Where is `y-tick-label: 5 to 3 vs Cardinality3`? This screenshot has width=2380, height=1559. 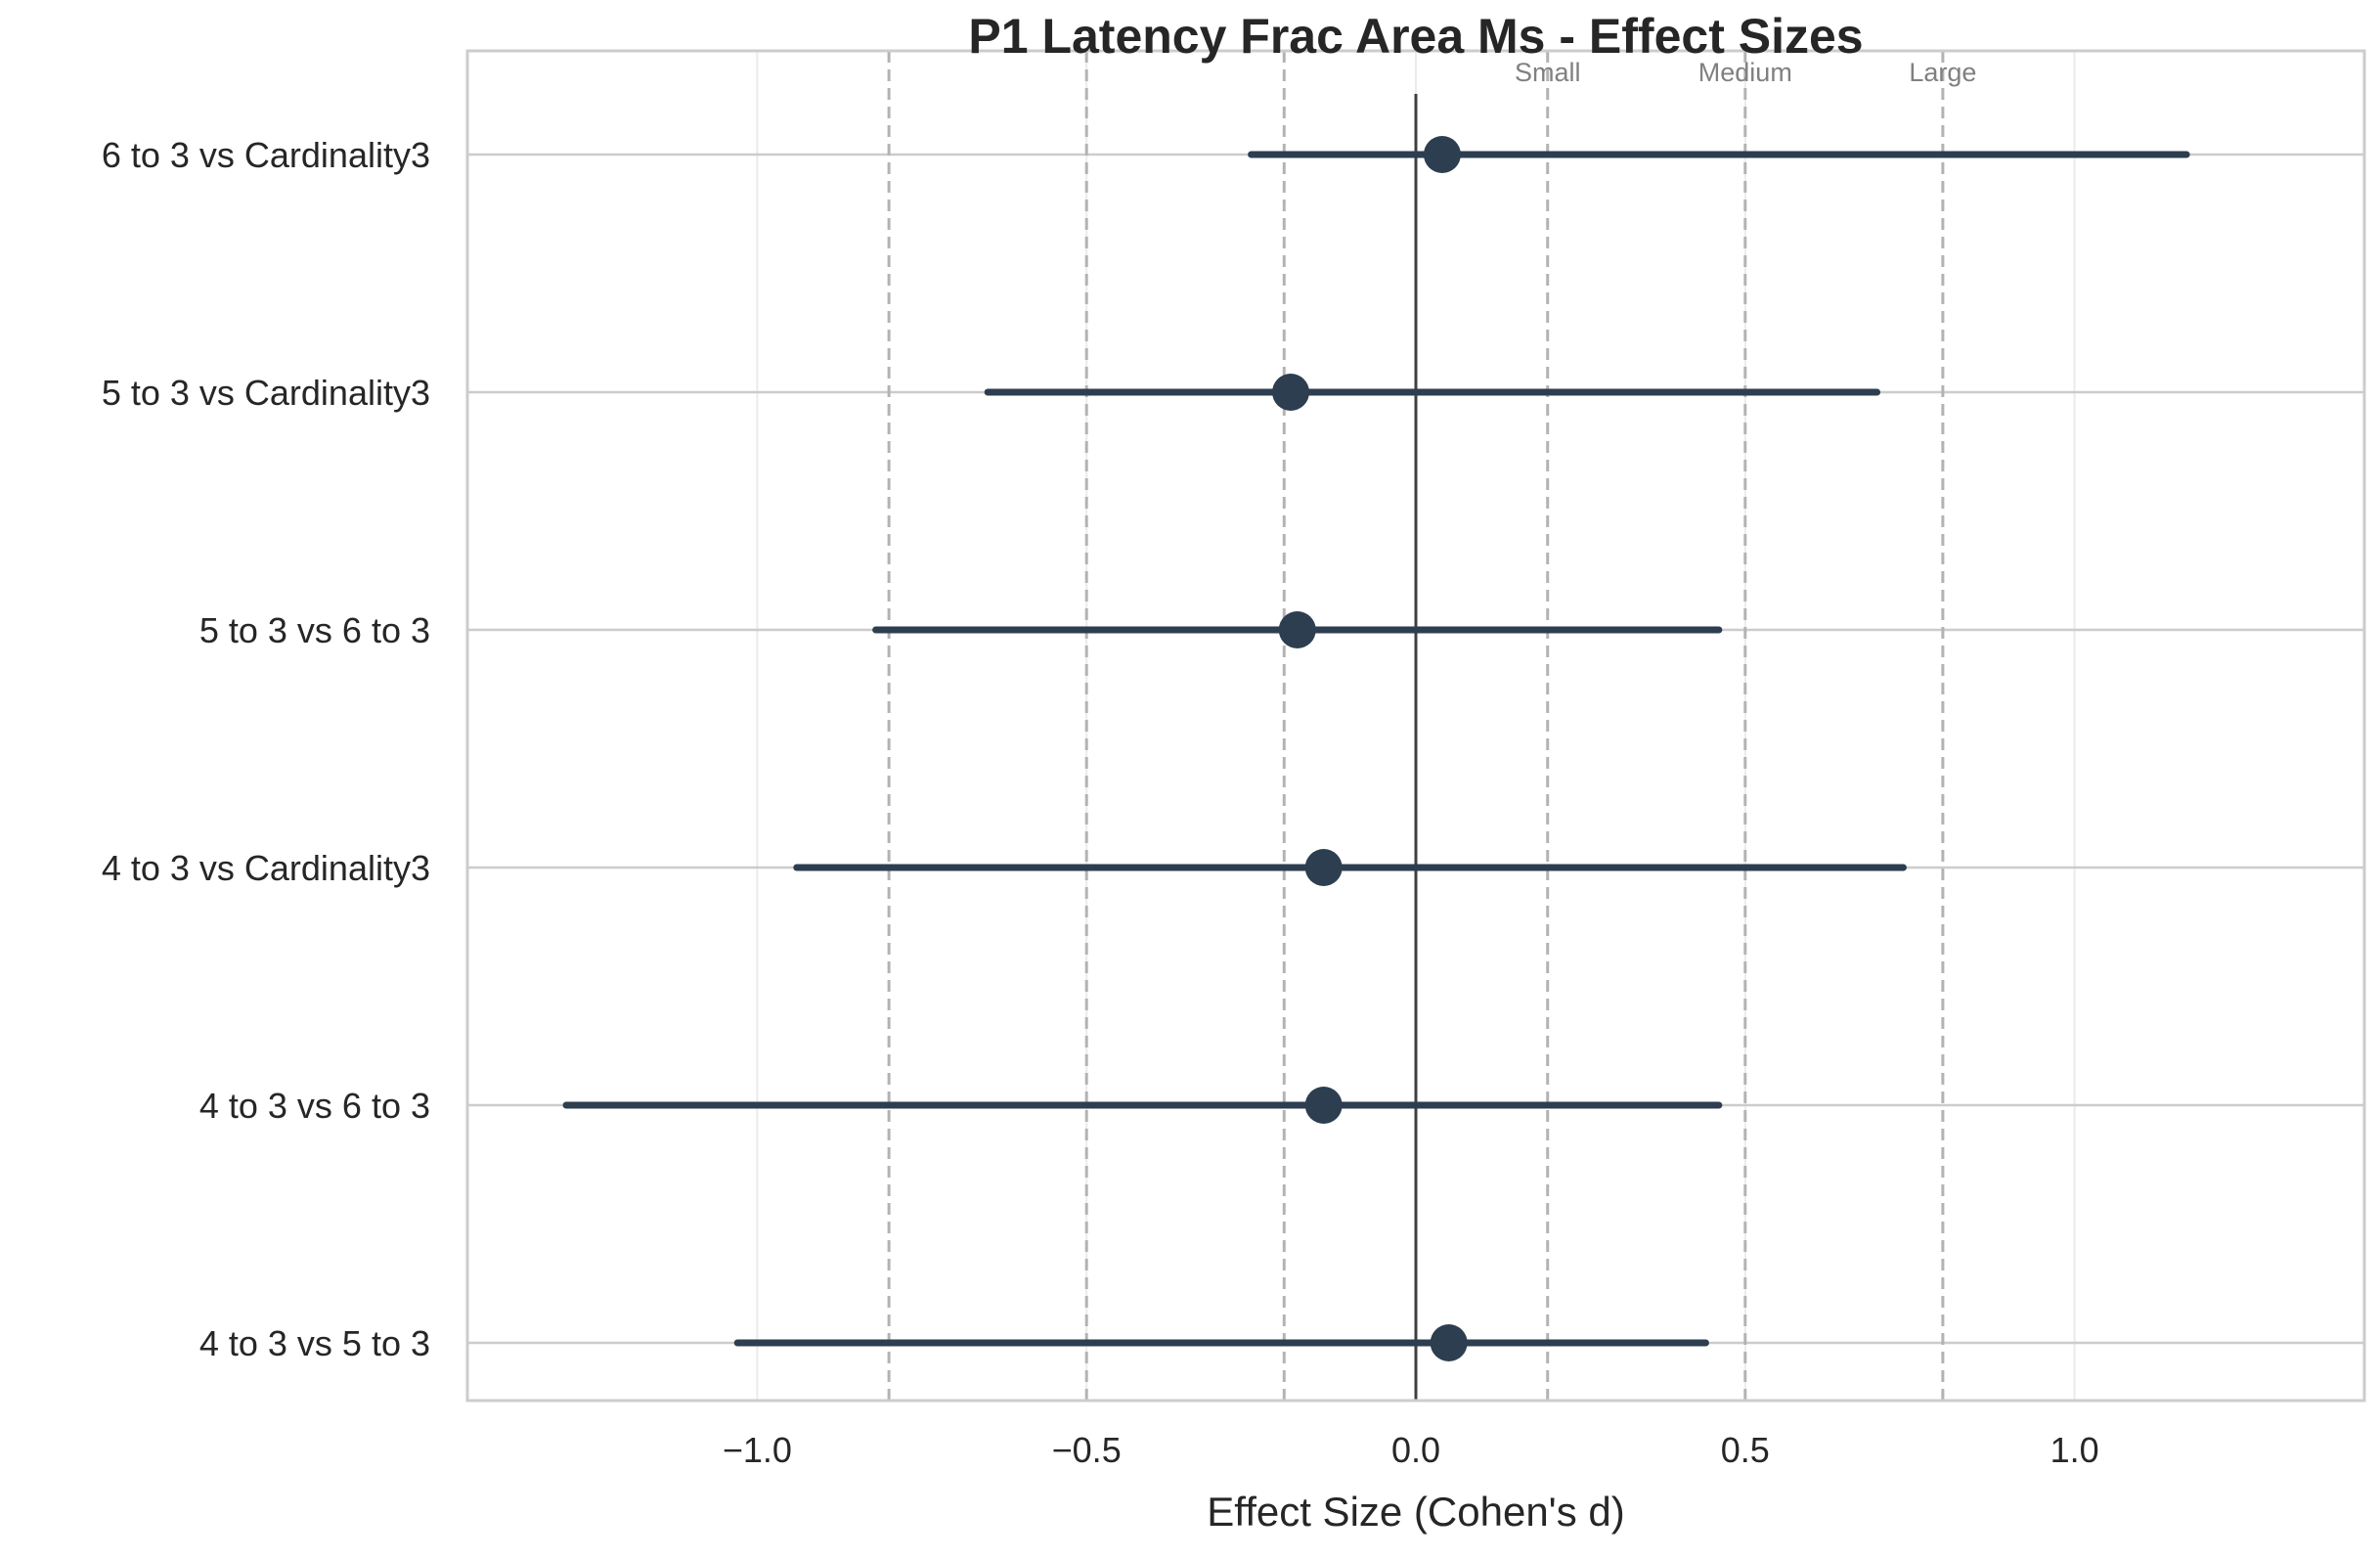
y-tick-label: 5 to 3 vs Cardinality3 is located at coordinates (266, 393).